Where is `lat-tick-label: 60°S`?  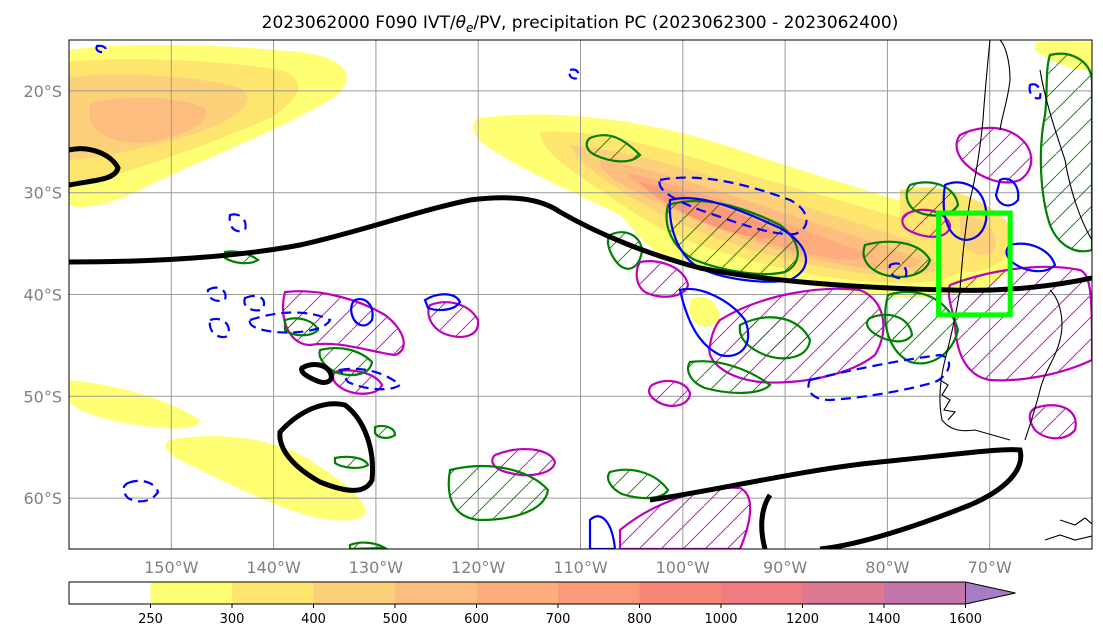 lat-tick-label: 60°S is located at coordinates (42, 498).